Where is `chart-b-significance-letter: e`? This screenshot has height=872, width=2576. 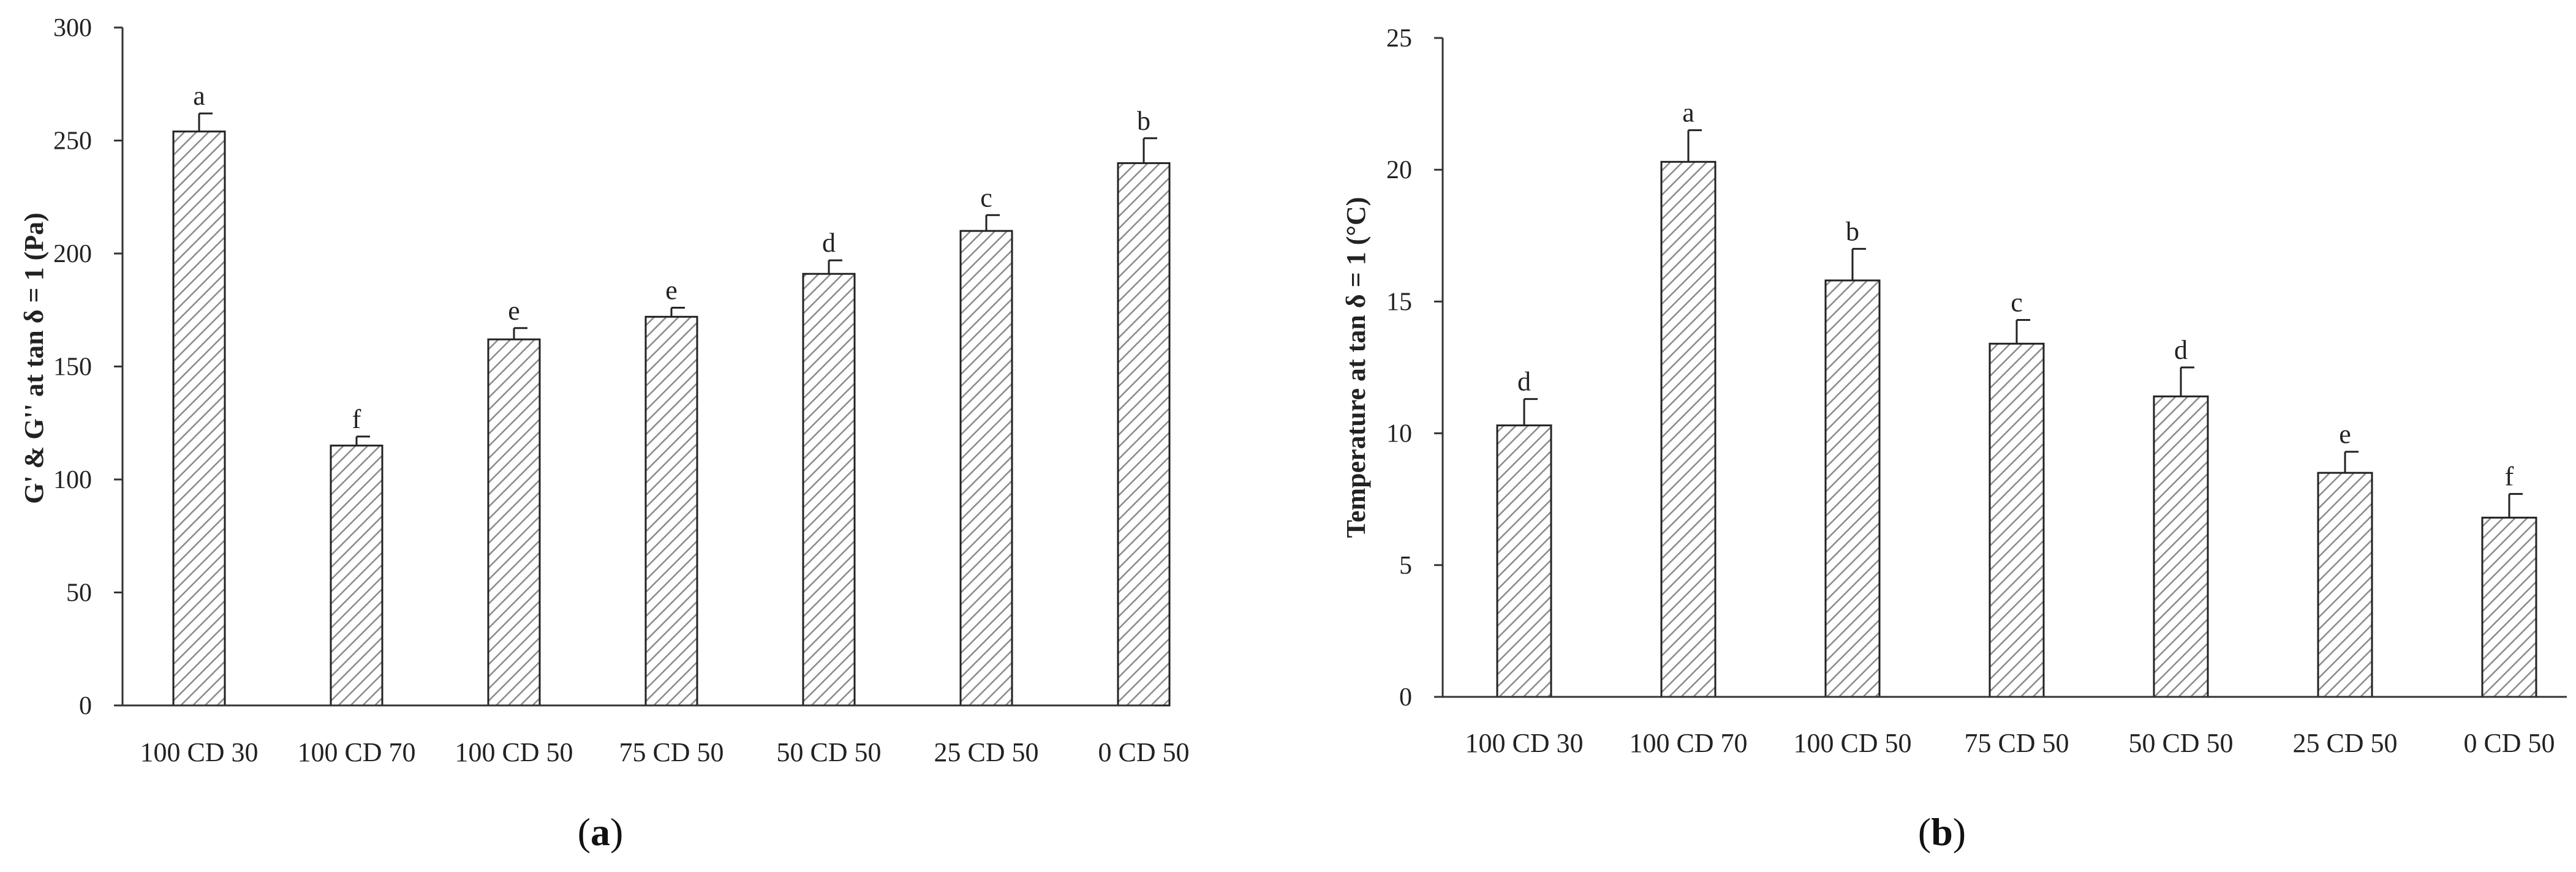 chart-b-significance-letter: e is located at coordinates (2345, 434).